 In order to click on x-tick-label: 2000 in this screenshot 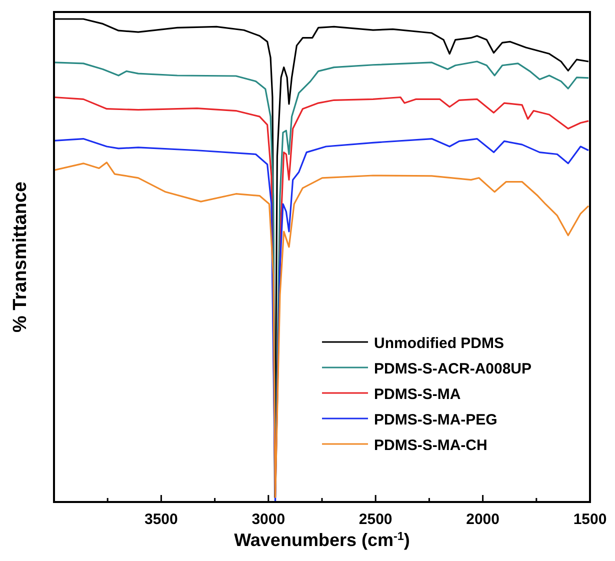, I will do `click(483, 519)`.